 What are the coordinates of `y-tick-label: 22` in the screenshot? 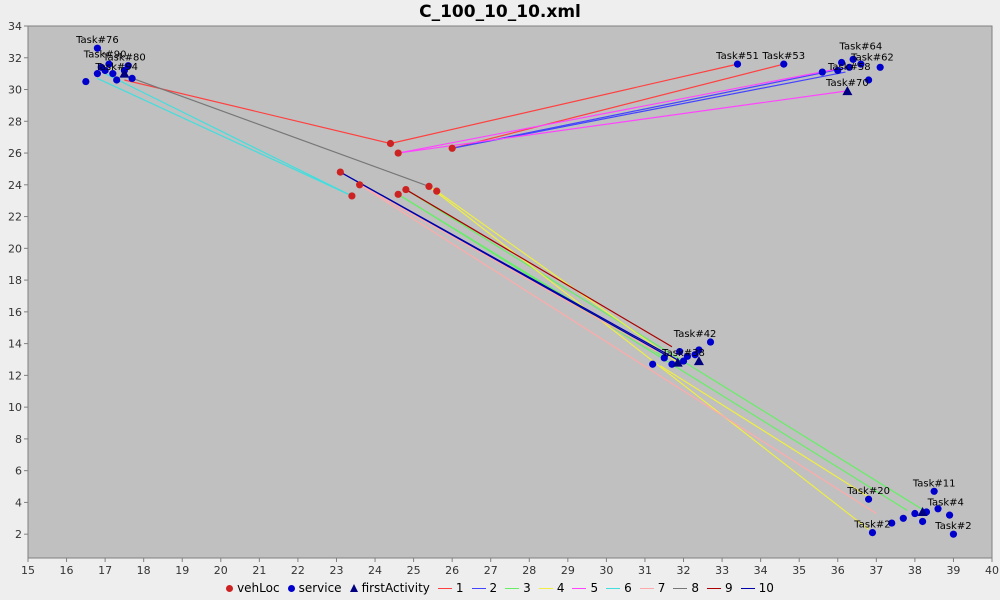 It's located at (15, 217).